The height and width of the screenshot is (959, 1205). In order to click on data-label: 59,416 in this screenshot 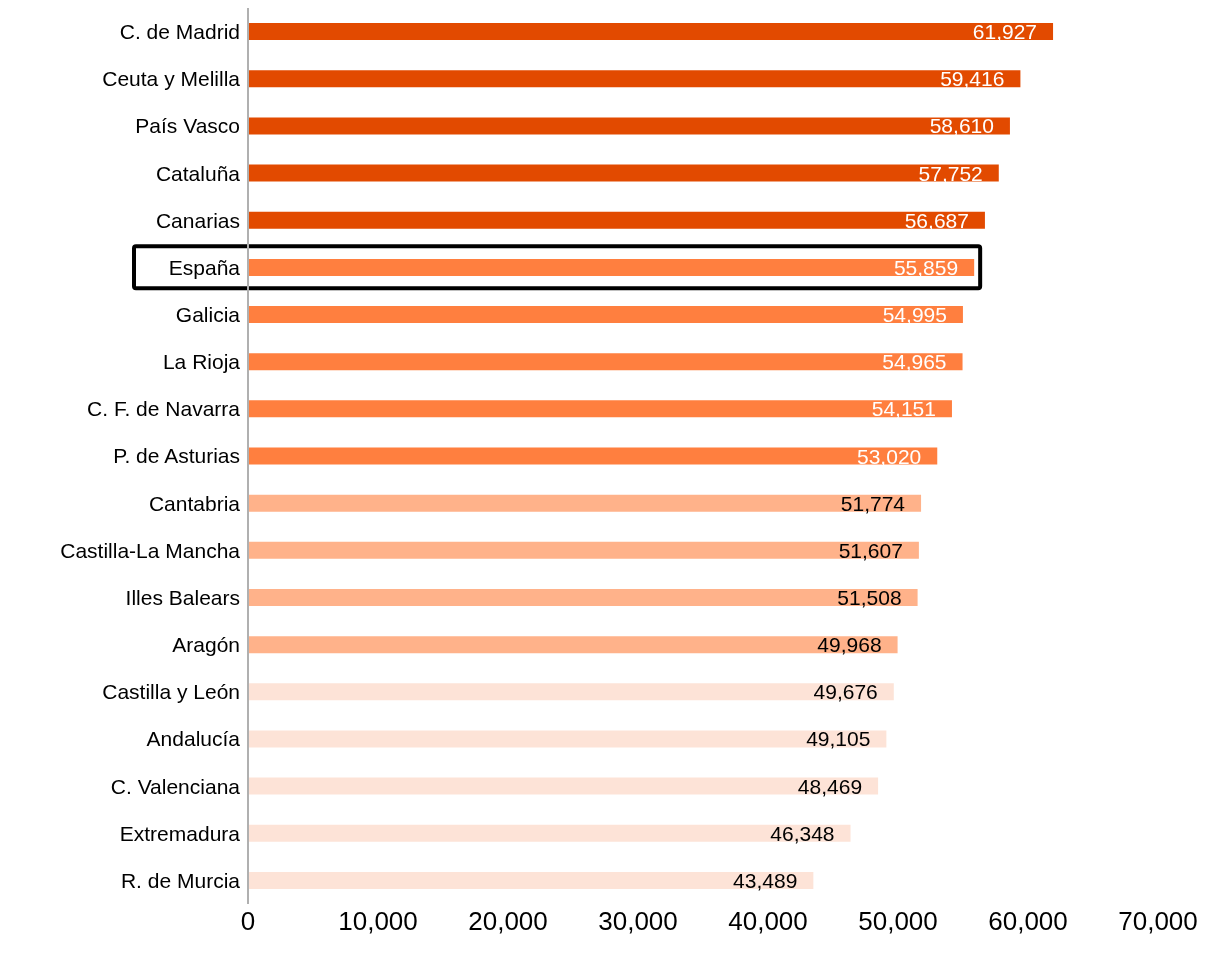, I will do `click(972, 79)`.